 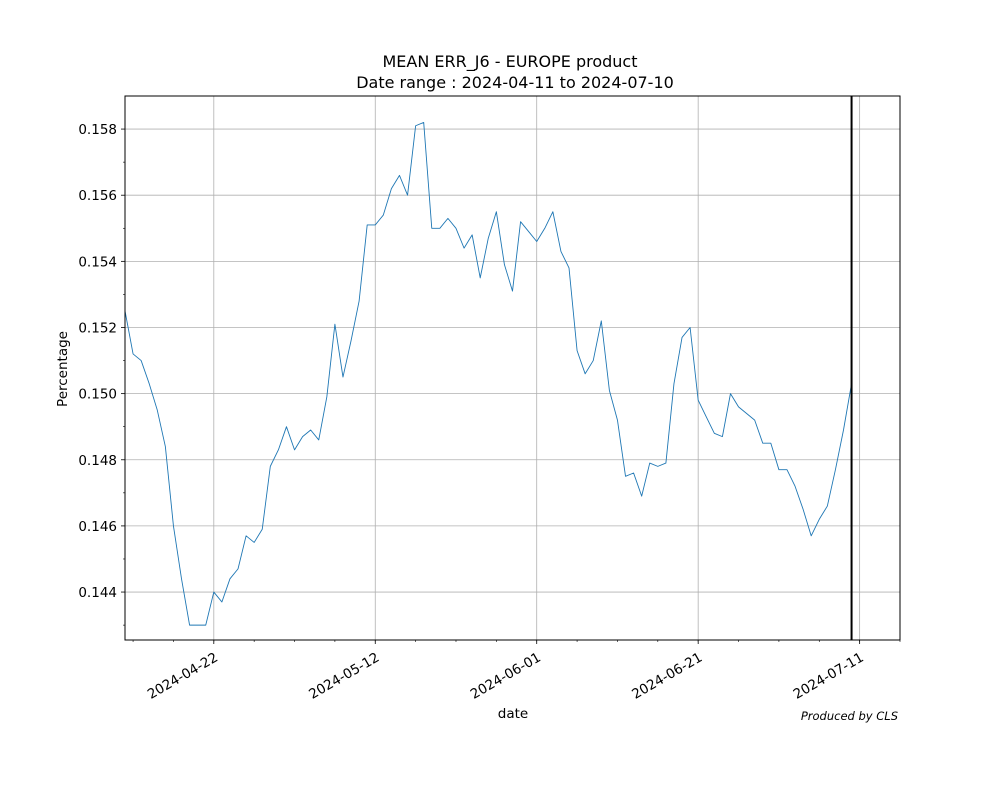 What do you see at coordinates (97, 328) in the screenshot?
I see `y-tick-label: 0.152` at bounding box center [97, 328].